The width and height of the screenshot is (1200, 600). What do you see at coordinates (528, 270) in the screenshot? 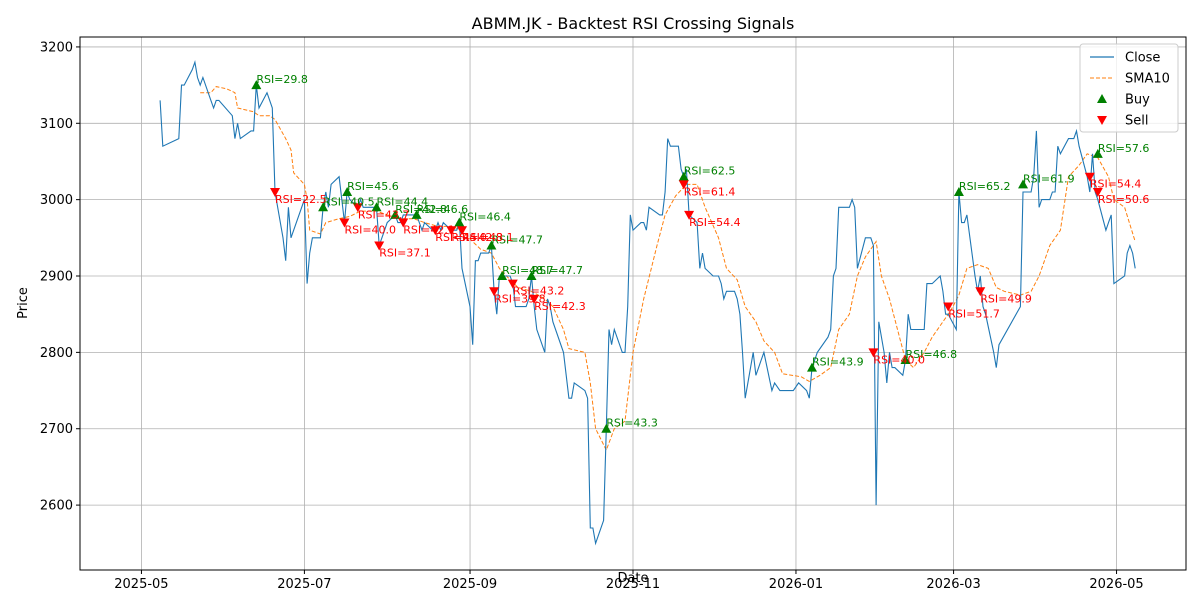
I see `buy-rsi-label: RSI=48.7` at bounding box center [528, 270].